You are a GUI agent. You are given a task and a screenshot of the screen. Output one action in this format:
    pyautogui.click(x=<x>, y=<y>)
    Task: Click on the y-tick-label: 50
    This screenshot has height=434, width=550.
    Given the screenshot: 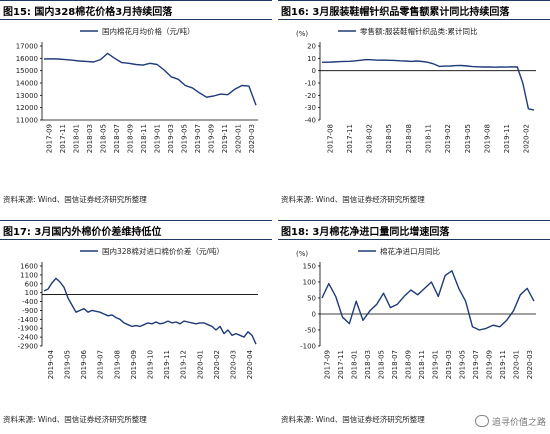 What is the action you would take?
    pyautogui.click(x=311, y=299)
    